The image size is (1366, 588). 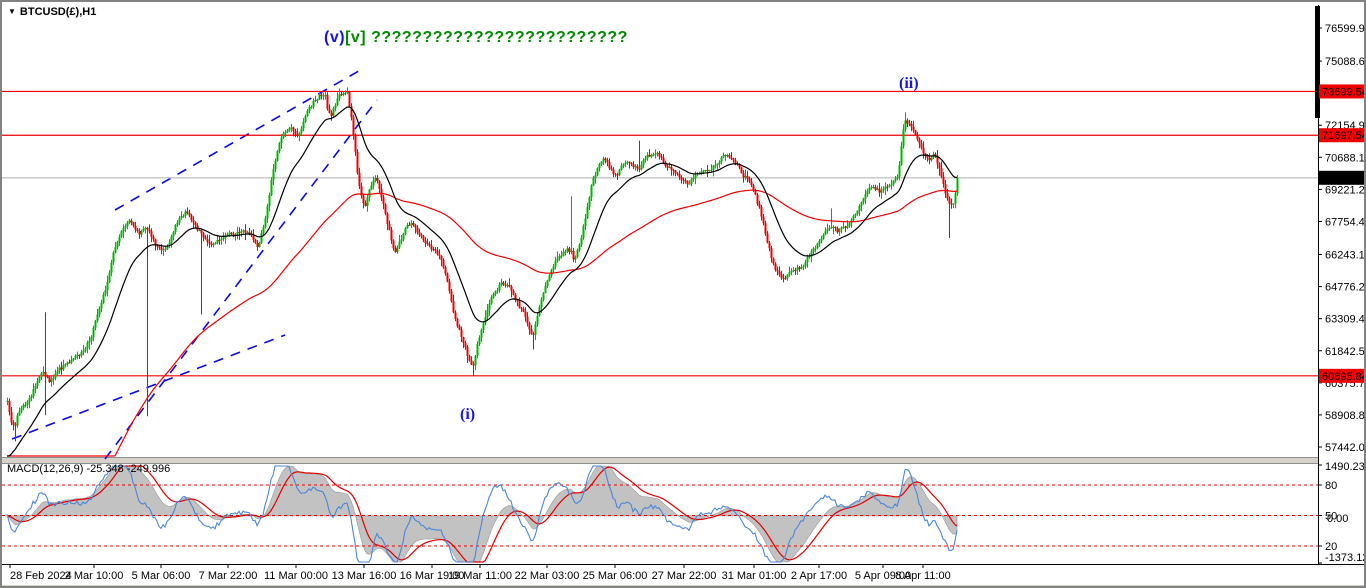 I want to click on price-tick-label: 69221.29, so click(x=1345, y=190).